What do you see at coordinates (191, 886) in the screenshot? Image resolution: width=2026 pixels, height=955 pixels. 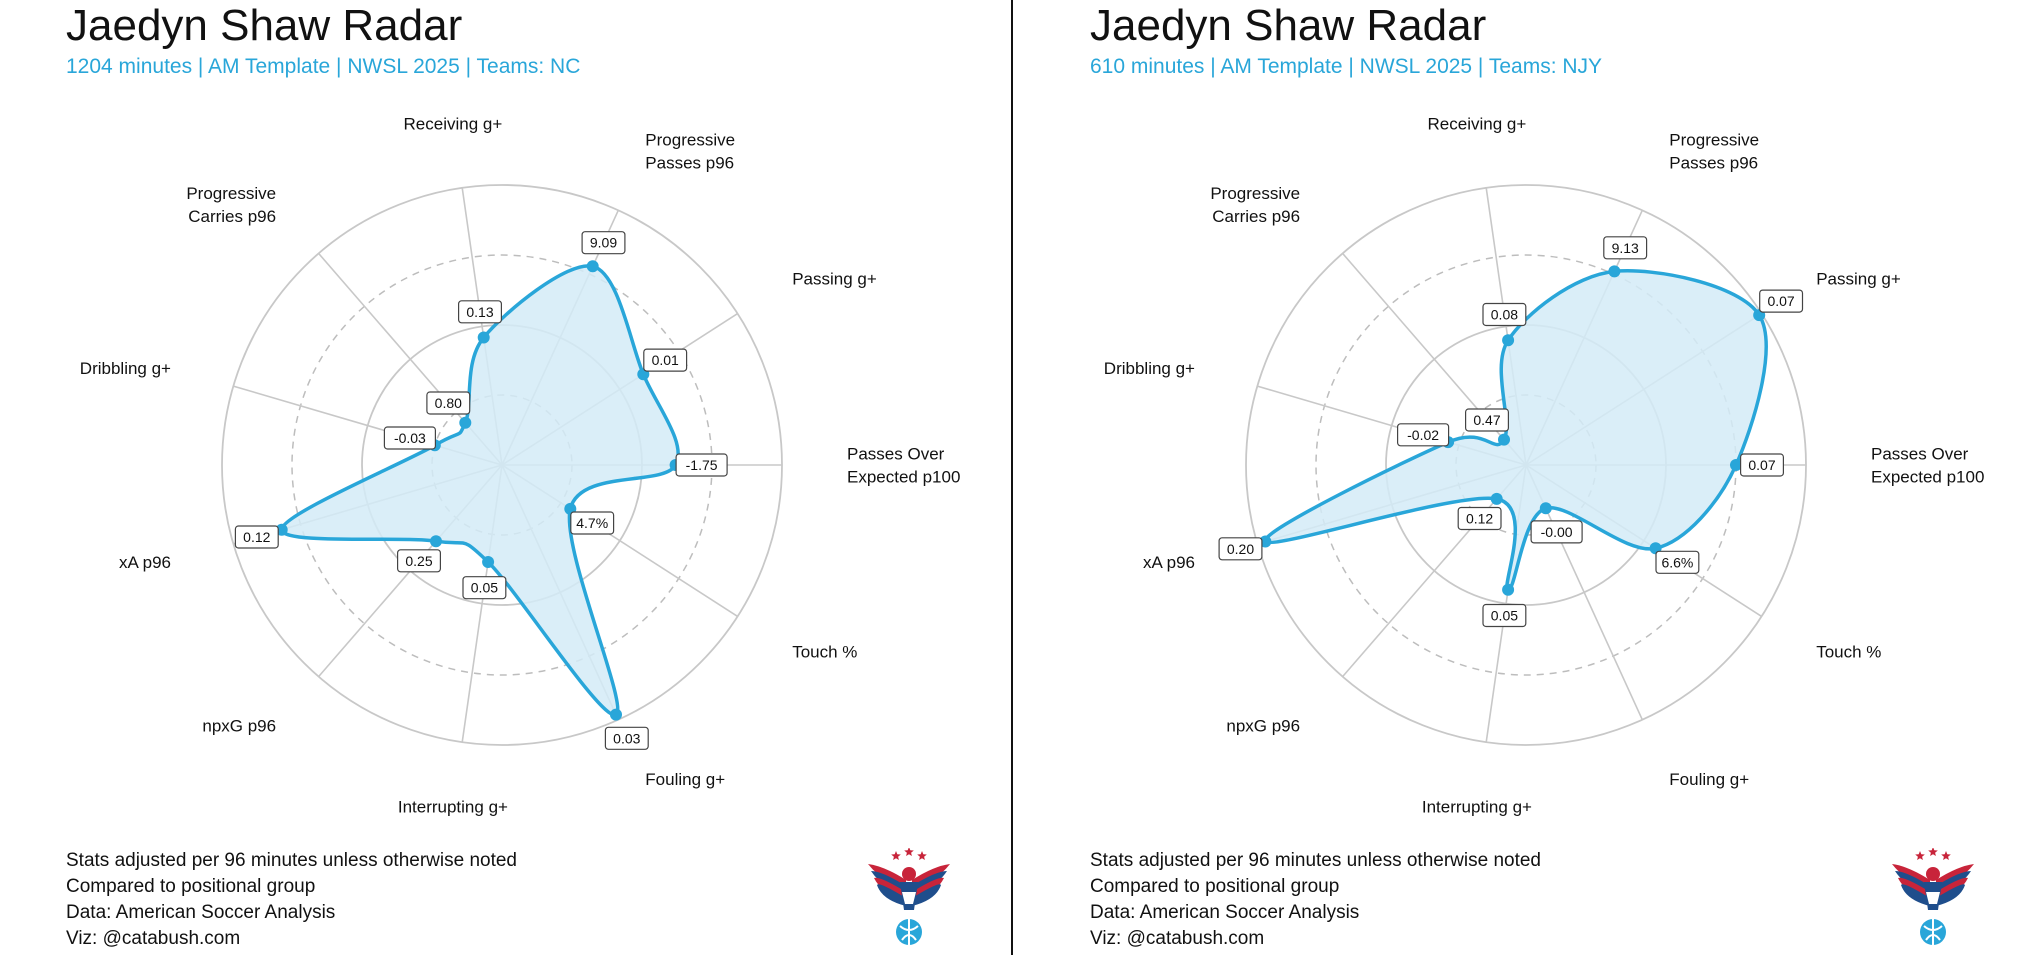 I see `footer-note: Compared to positional group` at bounding box center [191, 886].